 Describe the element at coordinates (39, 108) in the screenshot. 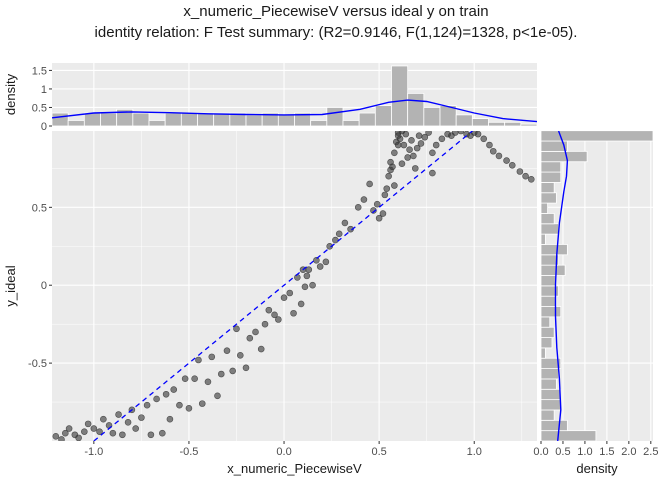

I see `top-y-tick-label: 0.5` at that location.